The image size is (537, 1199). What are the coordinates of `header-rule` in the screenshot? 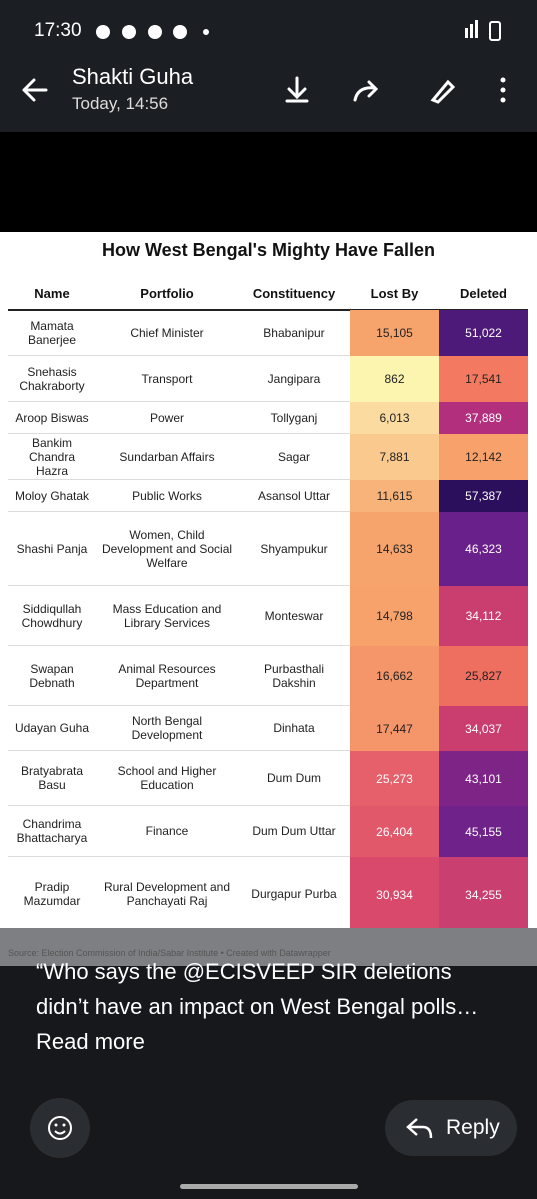 It's located at (268, 310).